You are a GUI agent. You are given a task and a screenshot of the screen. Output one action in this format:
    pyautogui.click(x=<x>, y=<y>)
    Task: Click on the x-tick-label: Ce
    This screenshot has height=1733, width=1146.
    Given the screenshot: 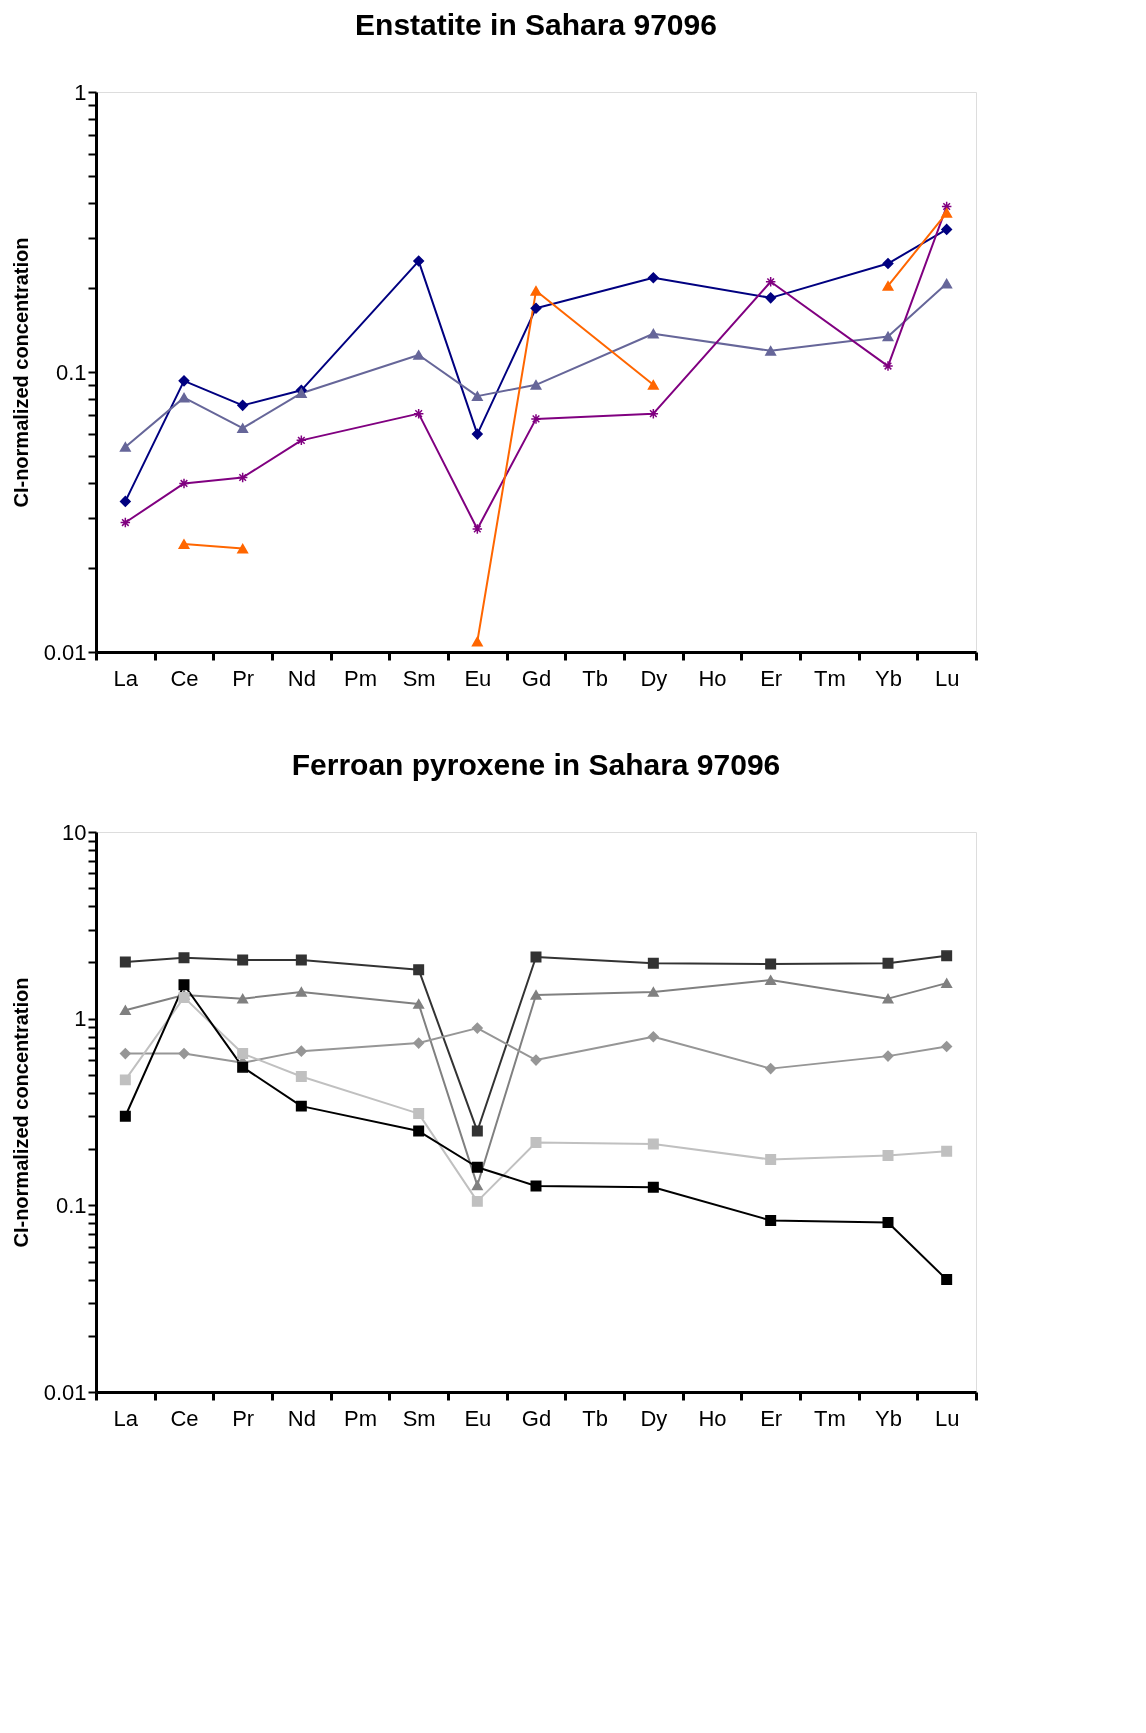 What is the action you would take?
    pyautogui.click(x=184, y=1418)
    